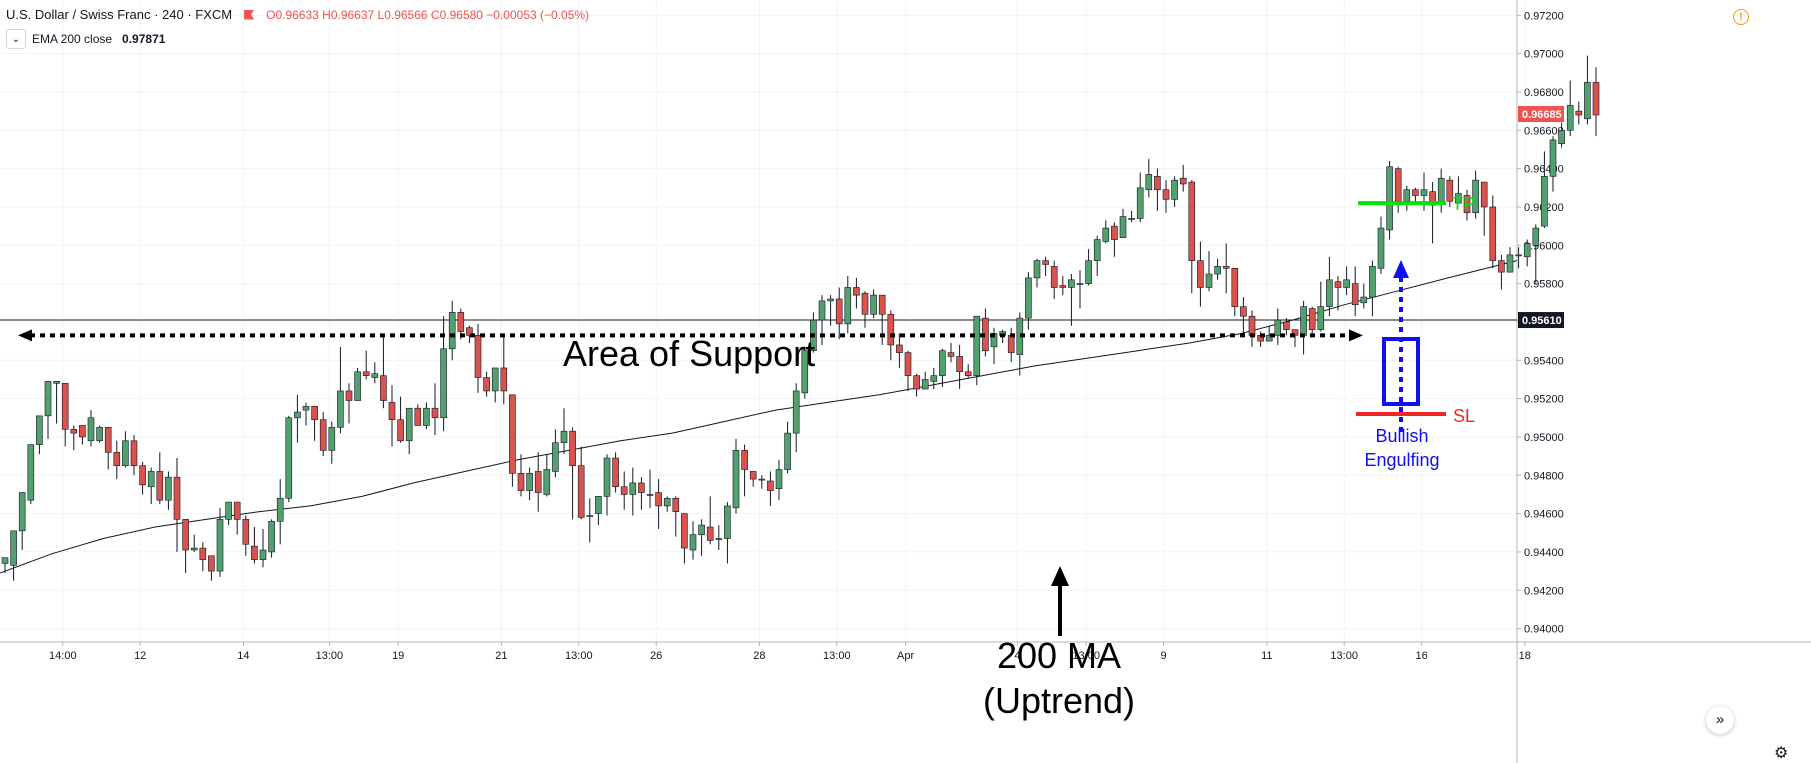 The image size is (1811, 763). I want to click on price-tick-label: 0.96800, so click(1544, 93).